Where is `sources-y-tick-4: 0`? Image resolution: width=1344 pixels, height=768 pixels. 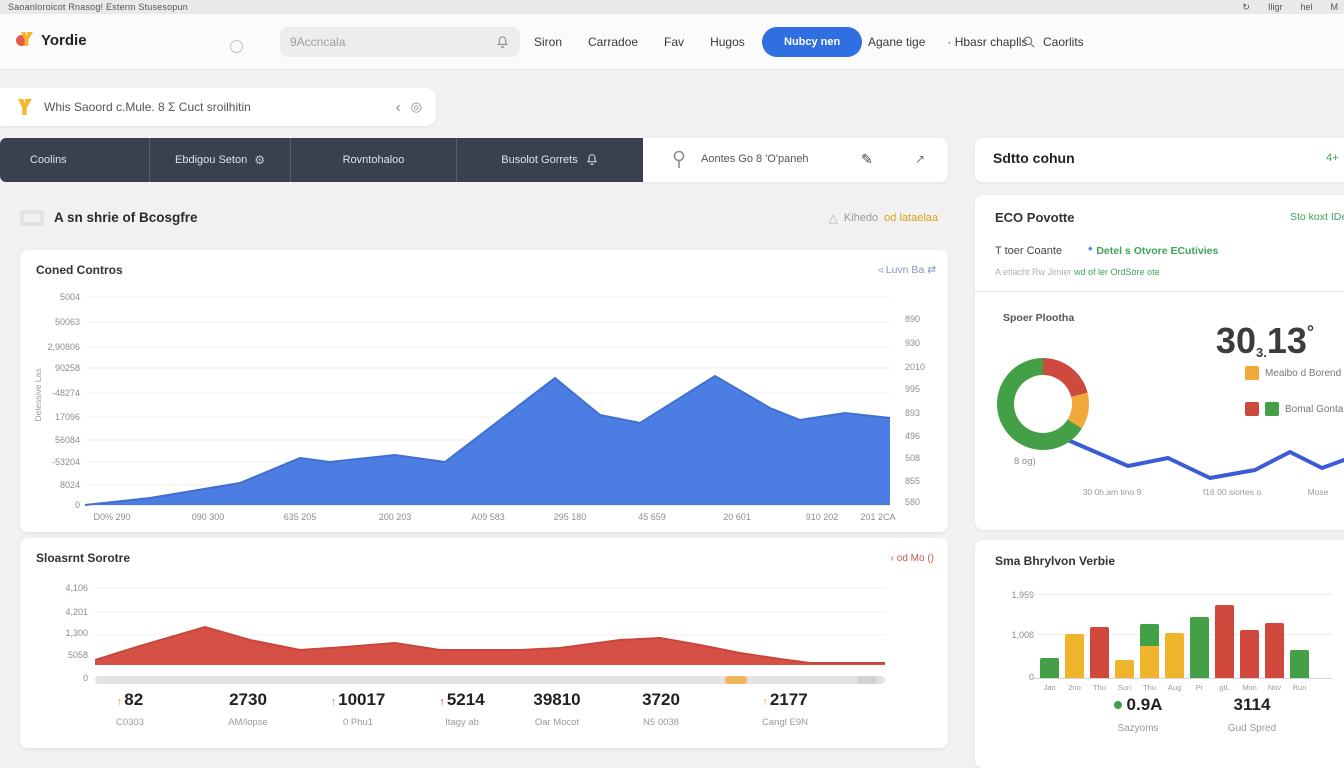
sources-y-tick-4: 0 is located at coordinates (85, 678).